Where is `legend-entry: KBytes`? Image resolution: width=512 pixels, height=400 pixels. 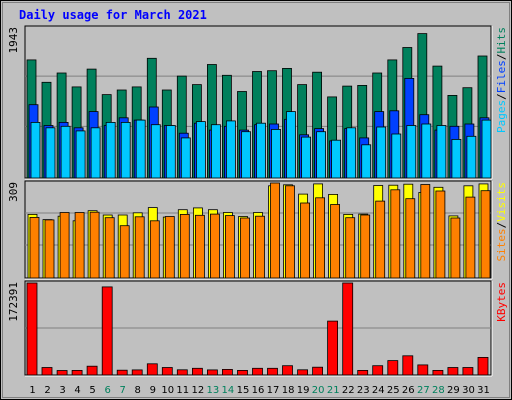 legend-entry: KBytes is located at coordinates (501, 302).